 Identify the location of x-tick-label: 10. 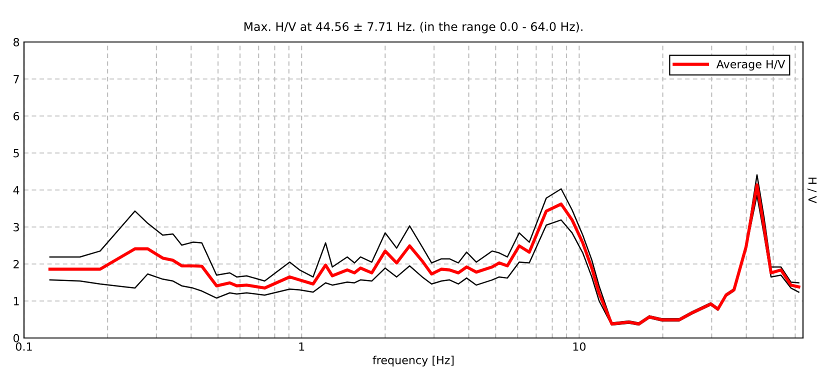
(579, 346).